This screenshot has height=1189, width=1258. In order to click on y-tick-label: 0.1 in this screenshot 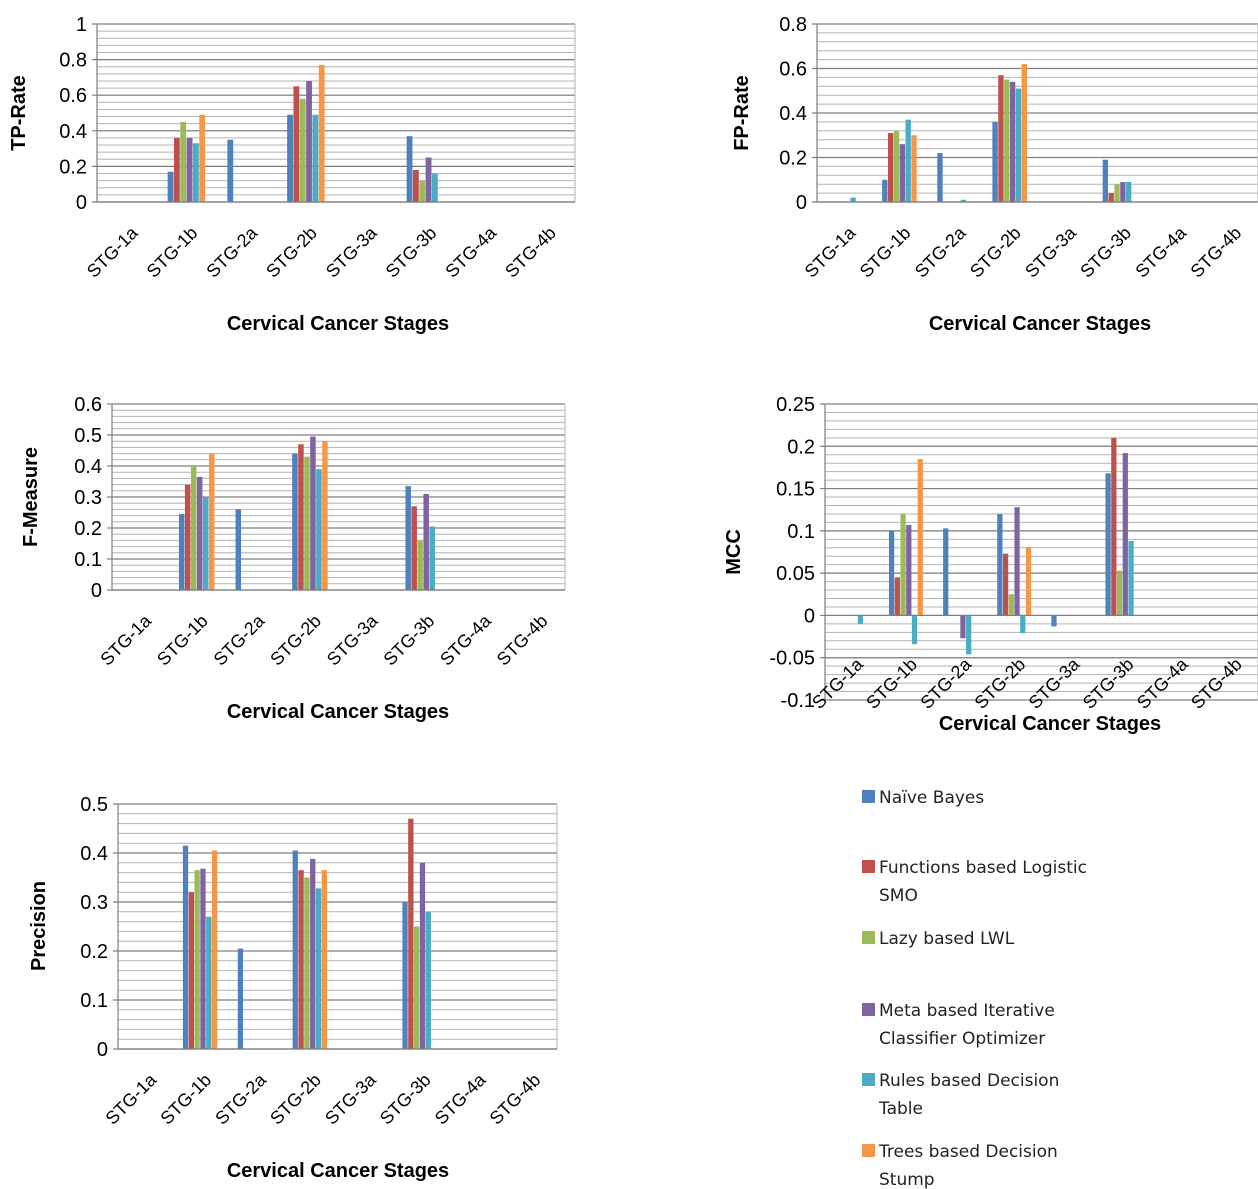, I will do `click(94, 1001)`.